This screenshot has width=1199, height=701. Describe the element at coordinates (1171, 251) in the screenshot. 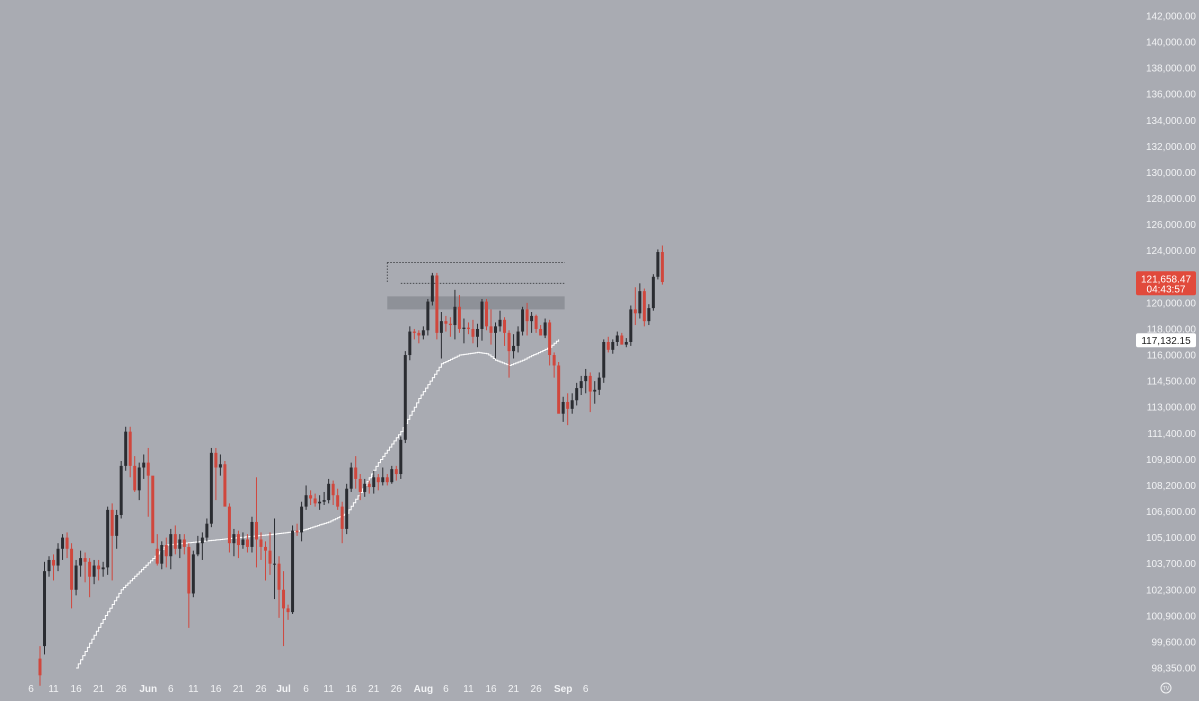

I see `y-tick-label: 124,000.00` at that location.